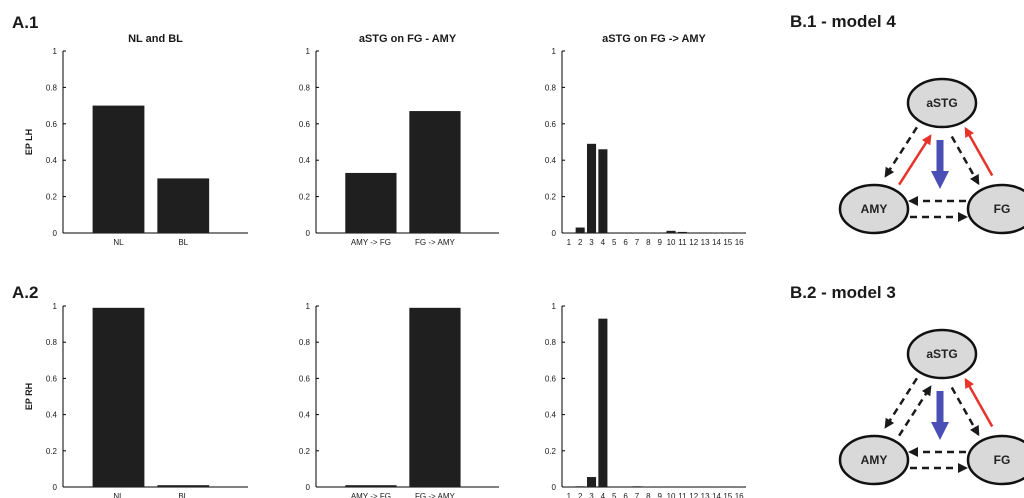  I want to click on node-label: FG, so click(1002, 460).